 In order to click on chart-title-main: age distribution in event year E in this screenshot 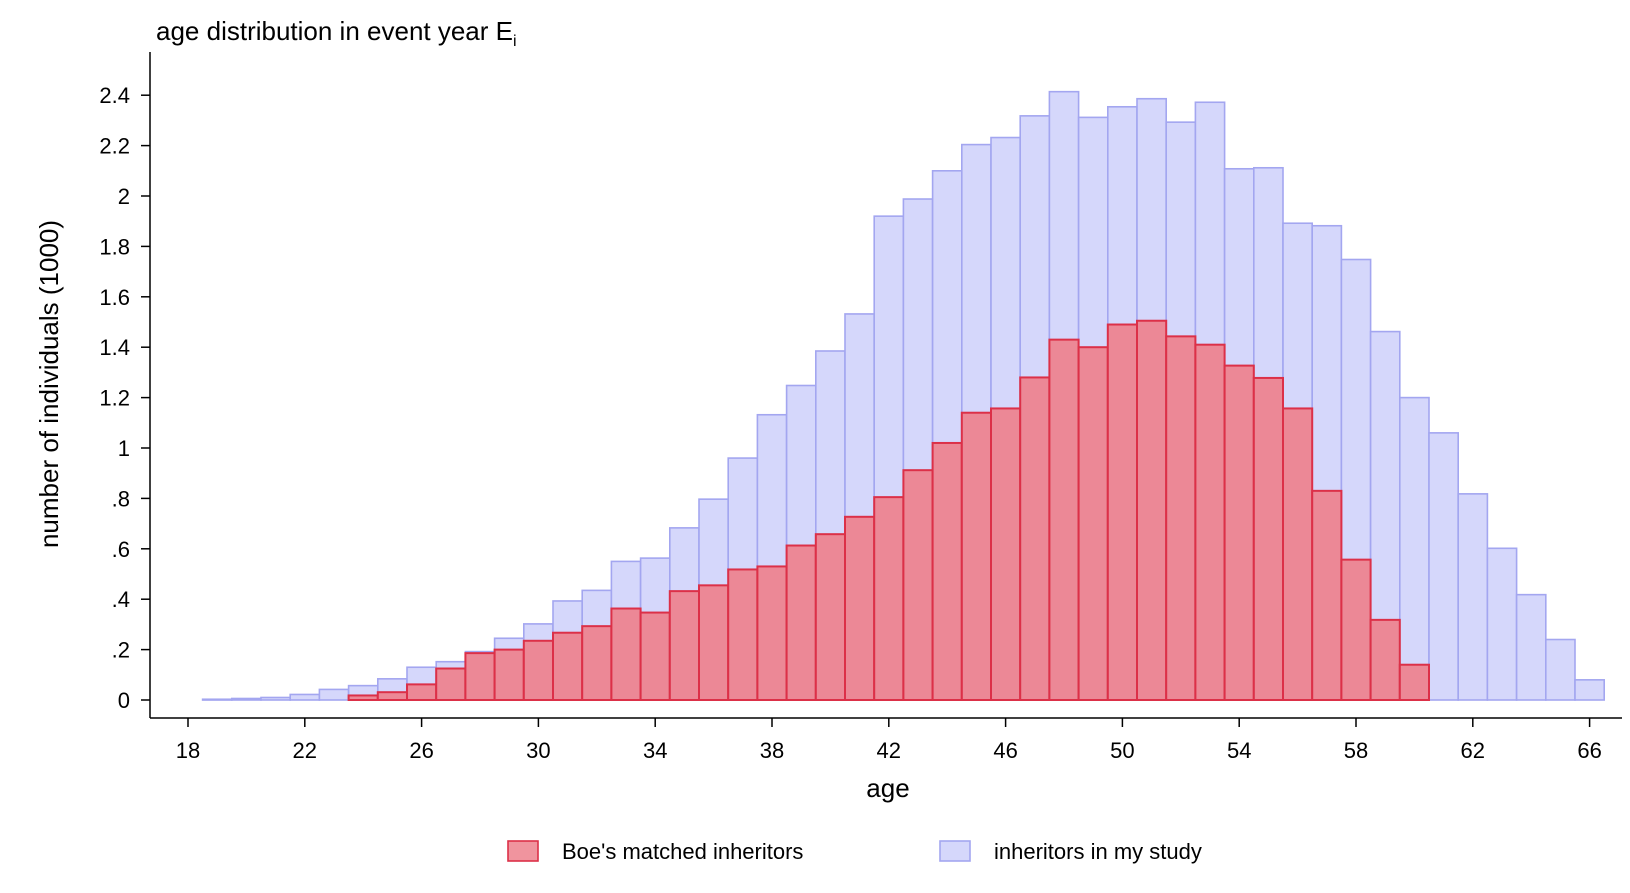, I will do `click(334, 31)`.